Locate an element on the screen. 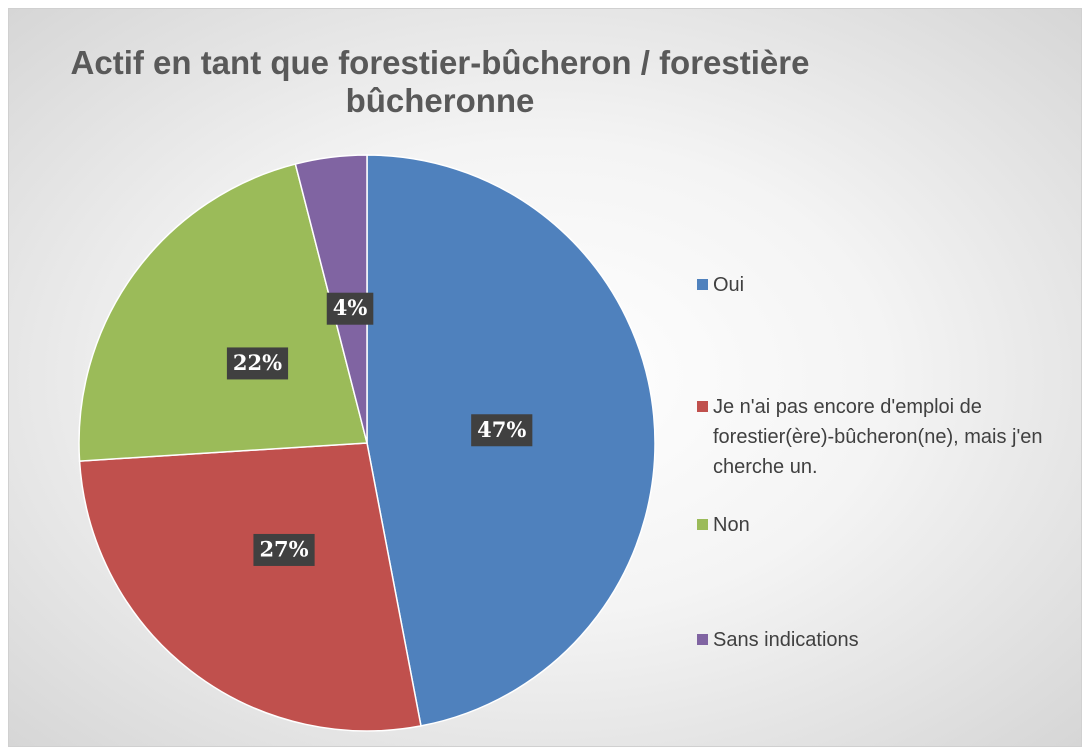 The width and height of the screenshot is (1090, 749). data-label: 47% is located at coordinates (502, 430).